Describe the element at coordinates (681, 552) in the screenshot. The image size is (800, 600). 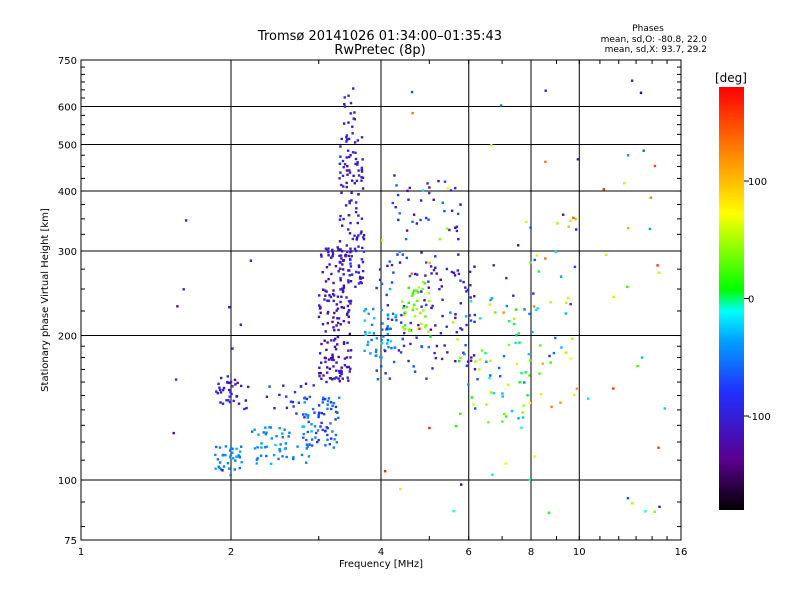
I see `x-tick-label: 16` at that location.